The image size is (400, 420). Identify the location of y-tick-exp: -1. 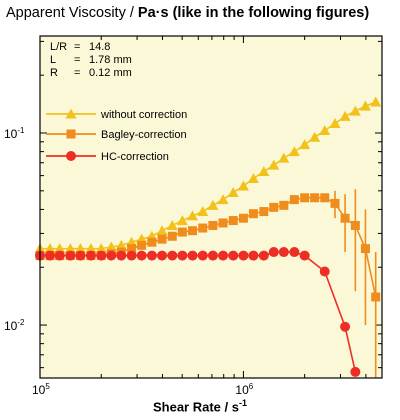
(21, 130).